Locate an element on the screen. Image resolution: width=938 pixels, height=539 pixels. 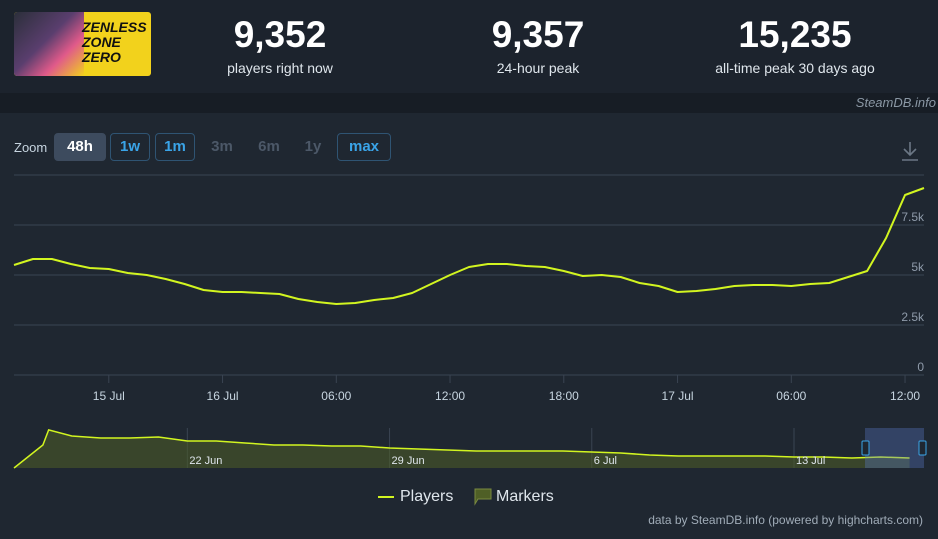
navigator-tick-label: 13 Jul is located at coordinates (810, 461).